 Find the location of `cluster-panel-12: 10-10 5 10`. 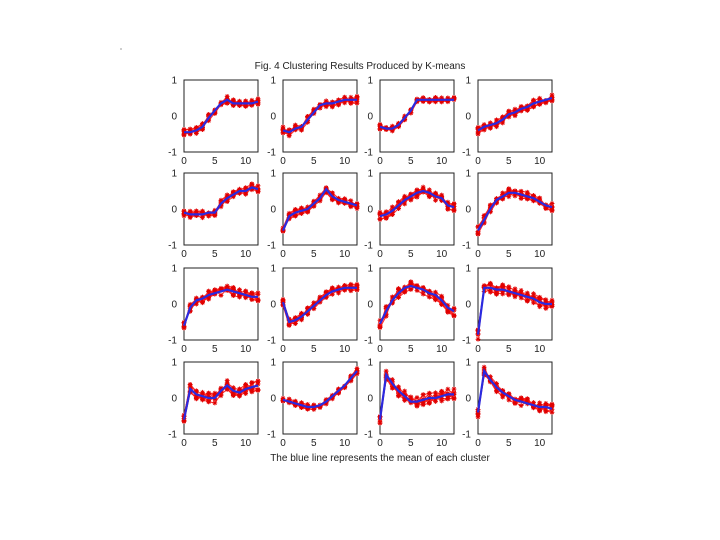

cluster-panel-12: 10-10 5 10 is located at coordinates (508, 309).